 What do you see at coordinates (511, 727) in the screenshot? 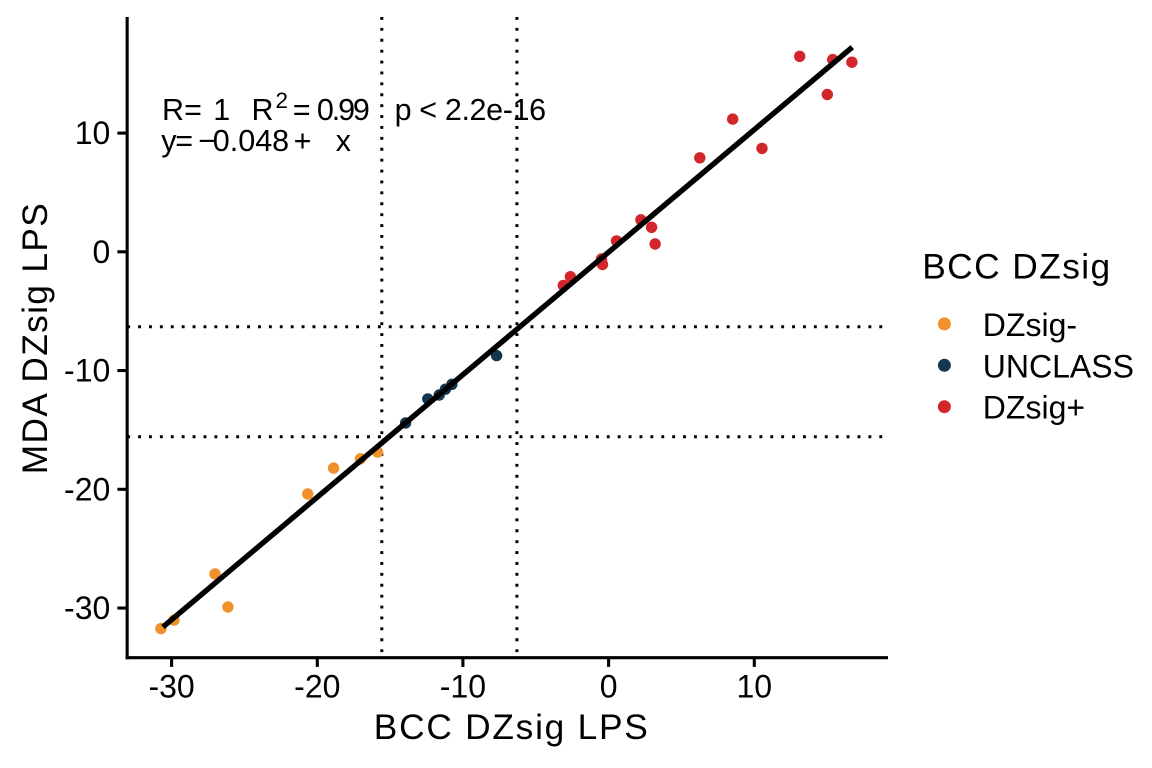
I see `svg-text: BCC DZsig LPS` at bounding box center [511, 727].